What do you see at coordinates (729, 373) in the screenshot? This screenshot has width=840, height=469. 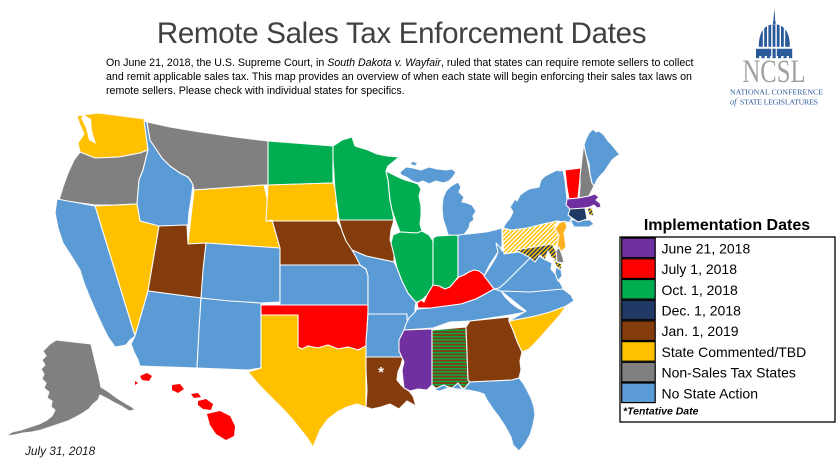 I see `svg-text: Non-Sales Tax States` at bounding box center [729, 373].